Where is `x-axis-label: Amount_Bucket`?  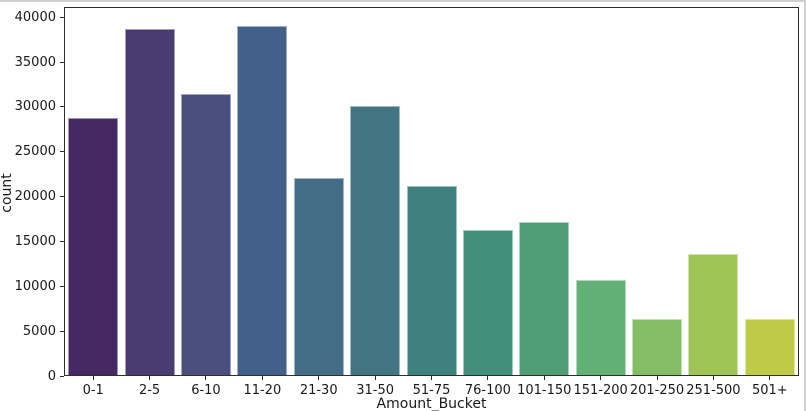
x-axis-label: Amount_Bucket is located at coordinates (431, 403).